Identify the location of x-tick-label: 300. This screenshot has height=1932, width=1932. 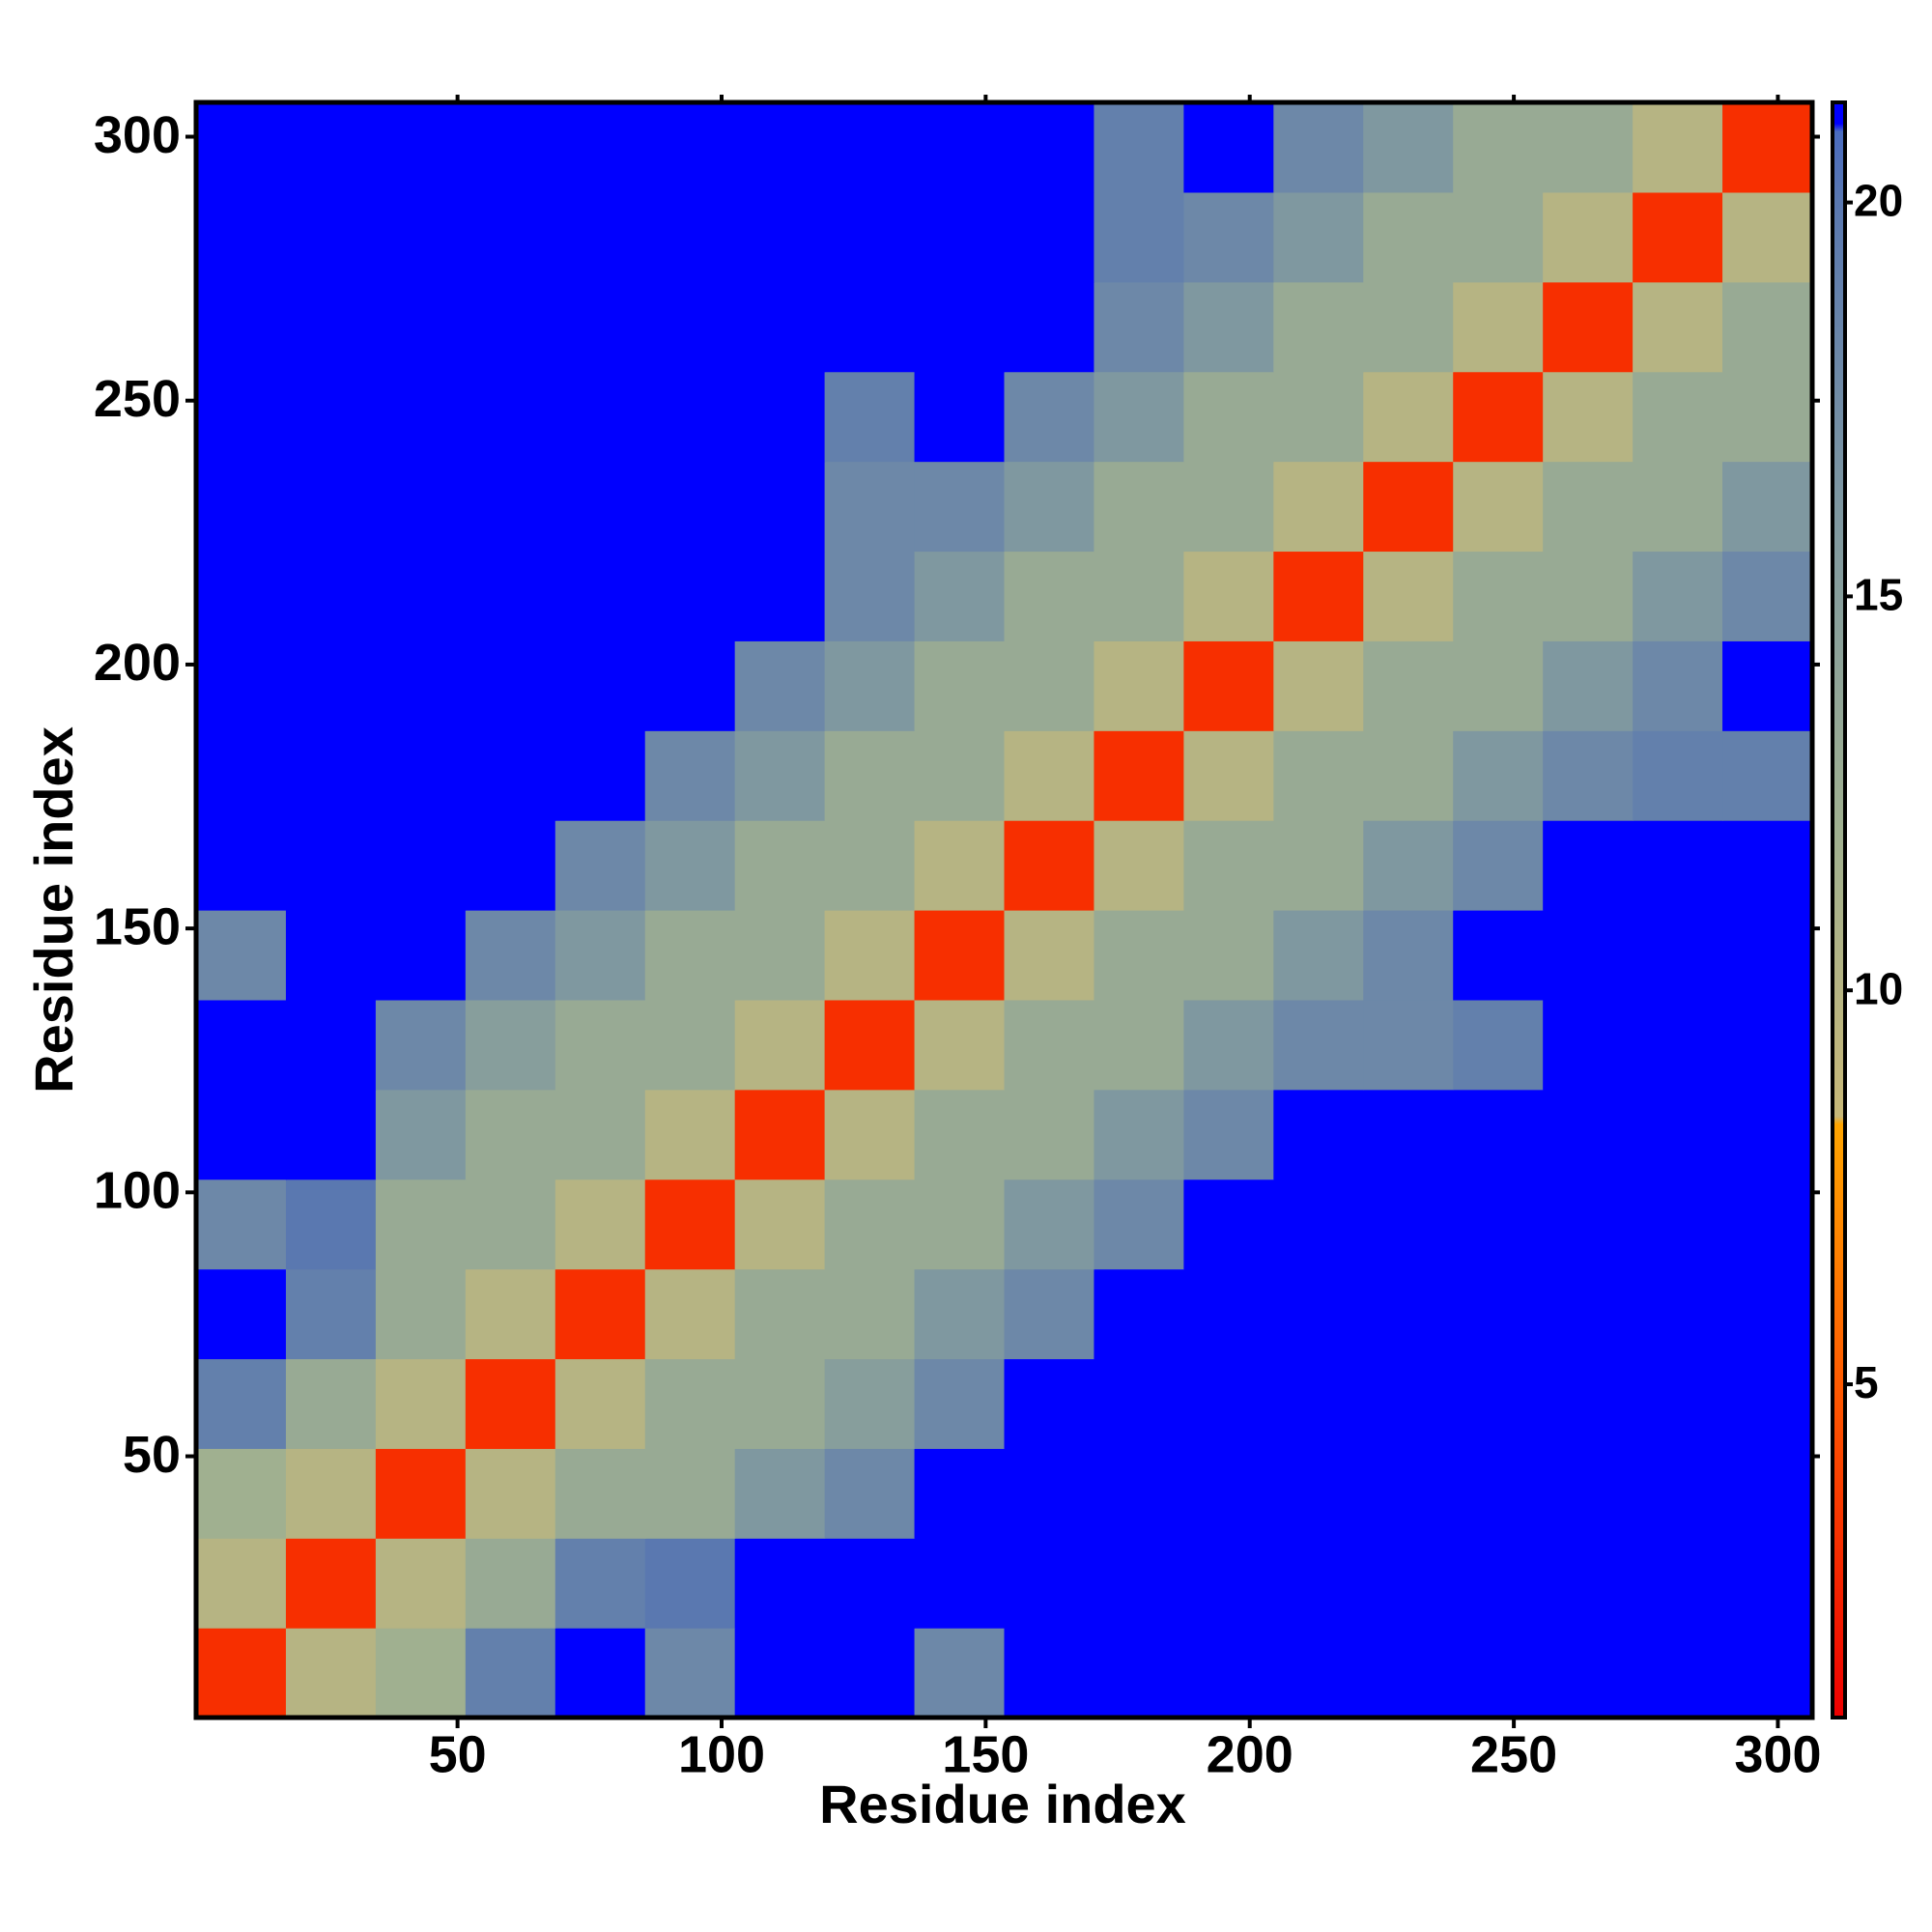
(1777, 1754).